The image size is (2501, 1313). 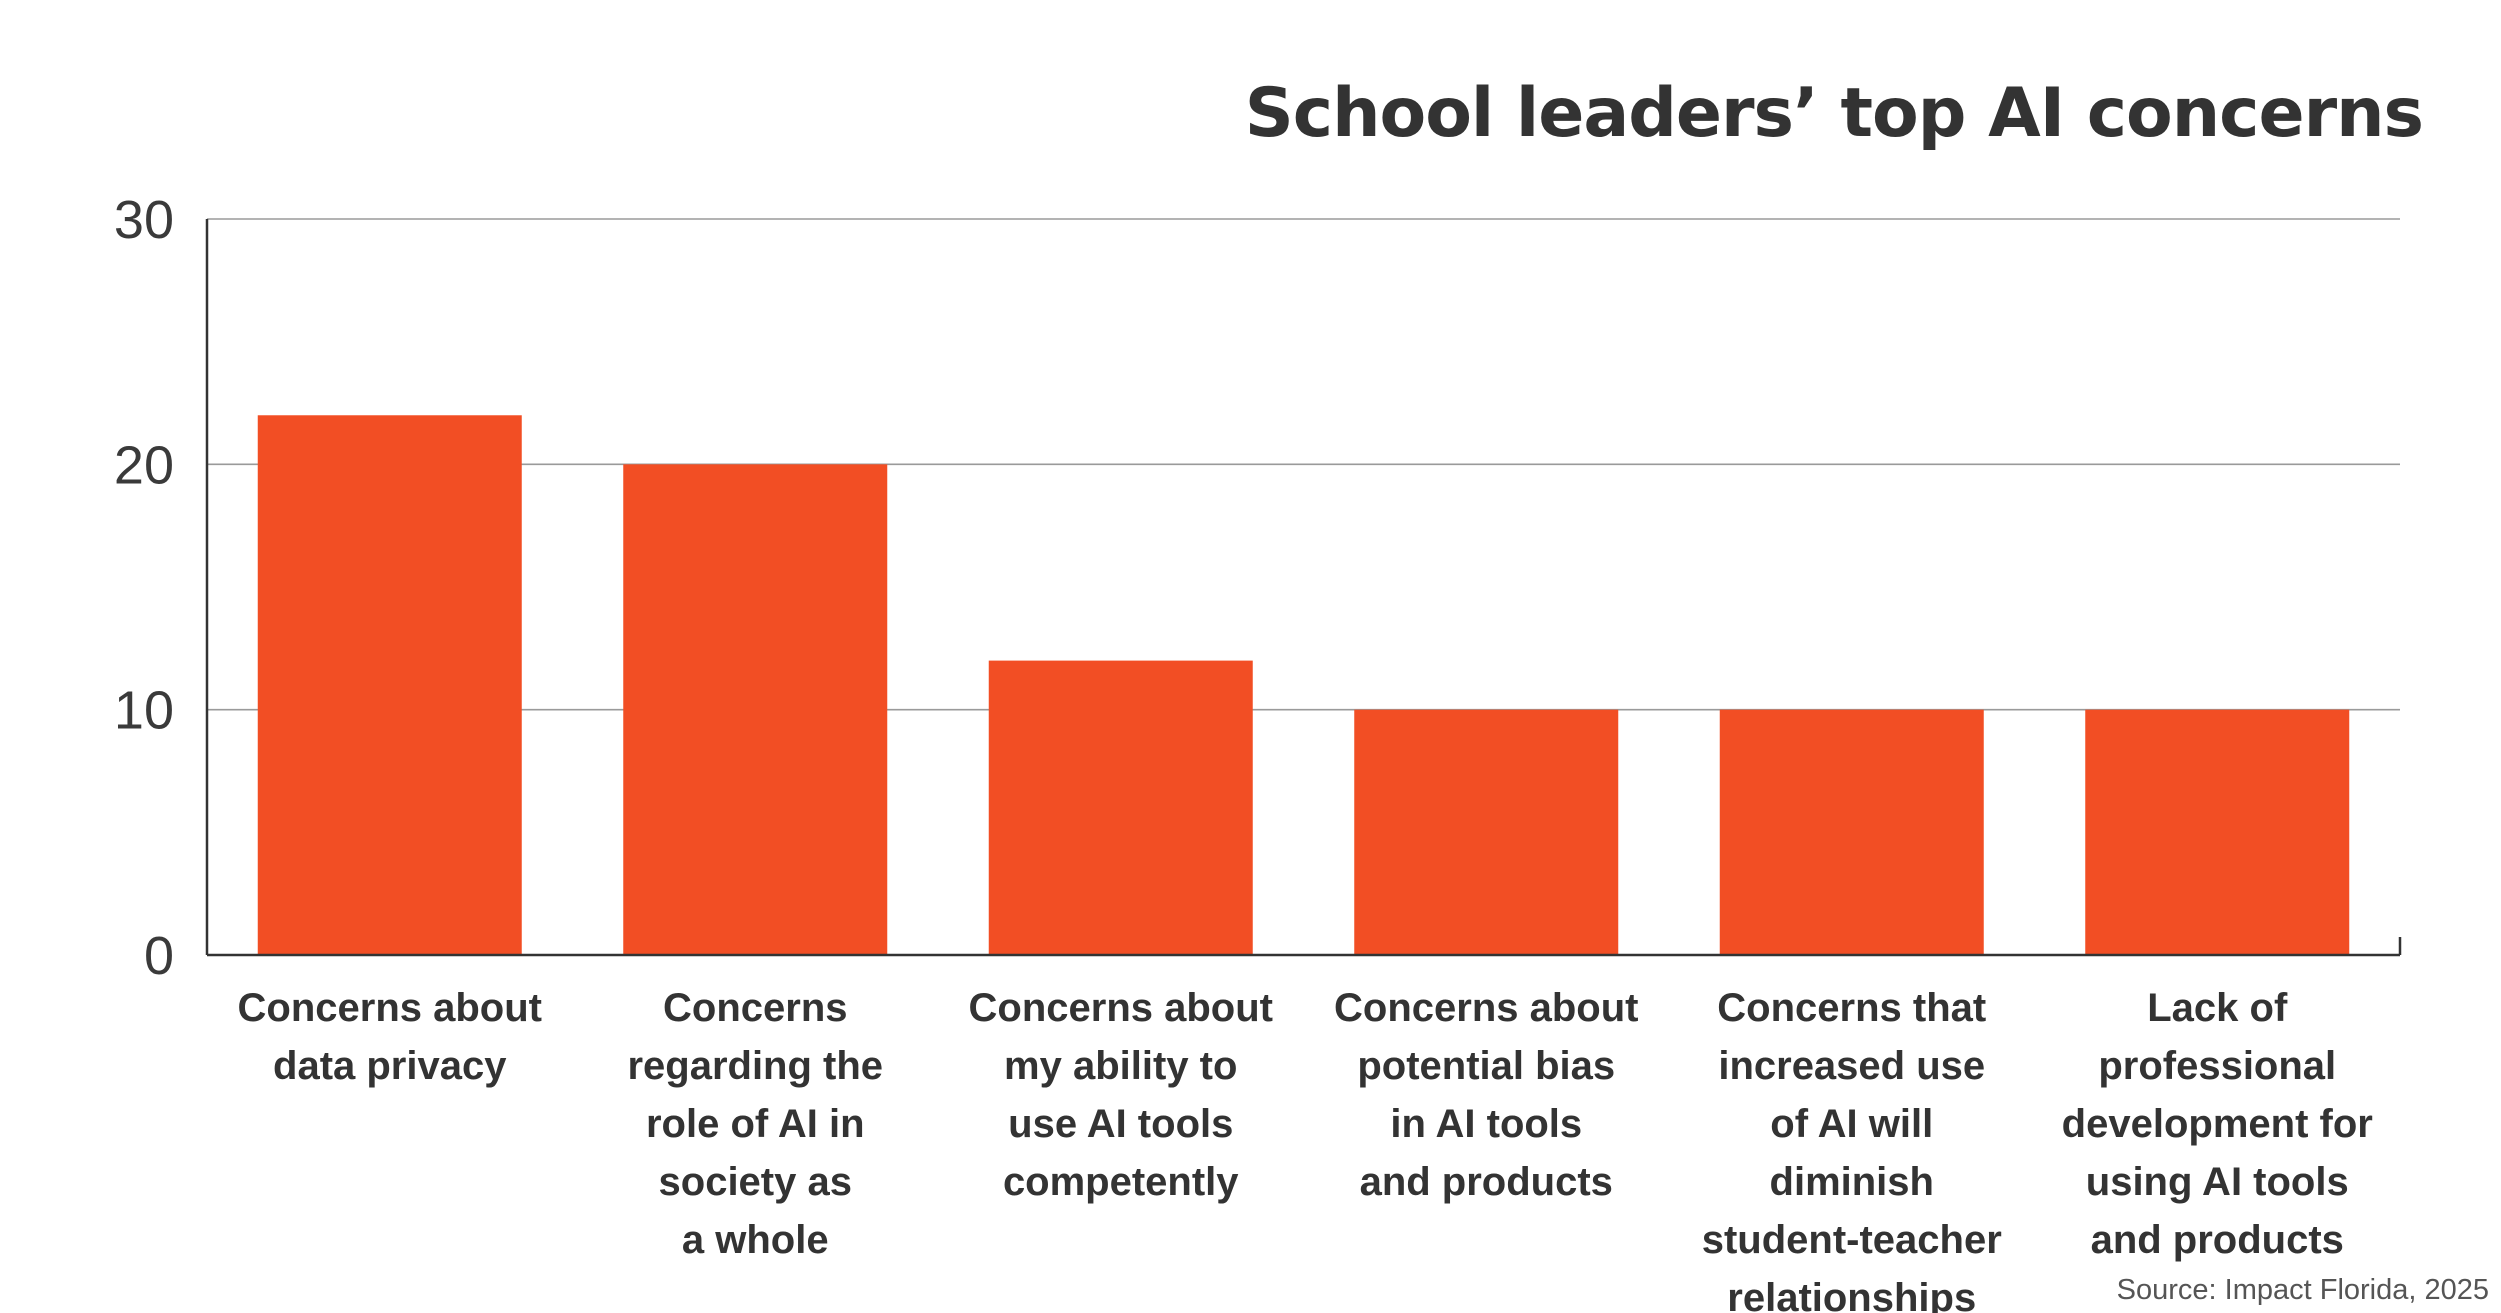 I want to click on x-category-label-line: professional, so click(x=2217, y=1066).